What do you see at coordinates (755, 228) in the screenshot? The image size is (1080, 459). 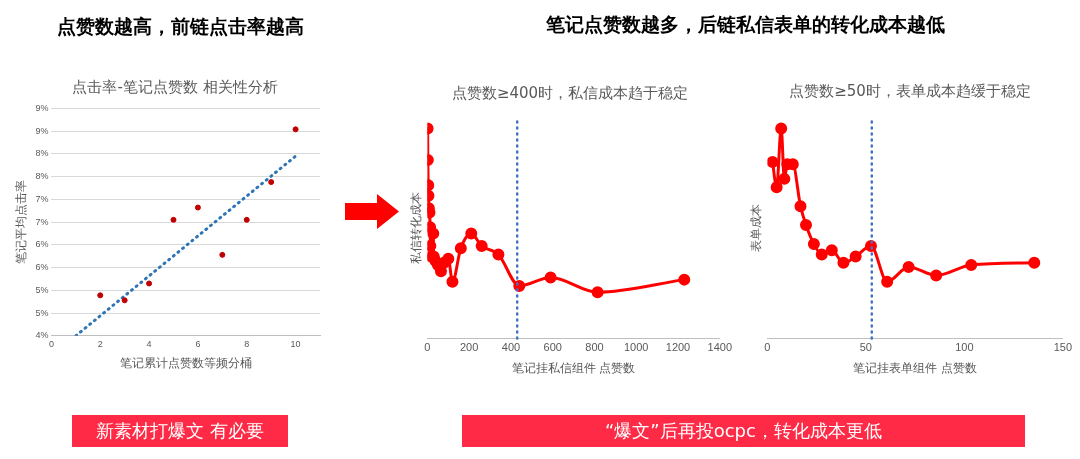 I see `y-axis-title: 表单成本` at bounding box center [755, 228].